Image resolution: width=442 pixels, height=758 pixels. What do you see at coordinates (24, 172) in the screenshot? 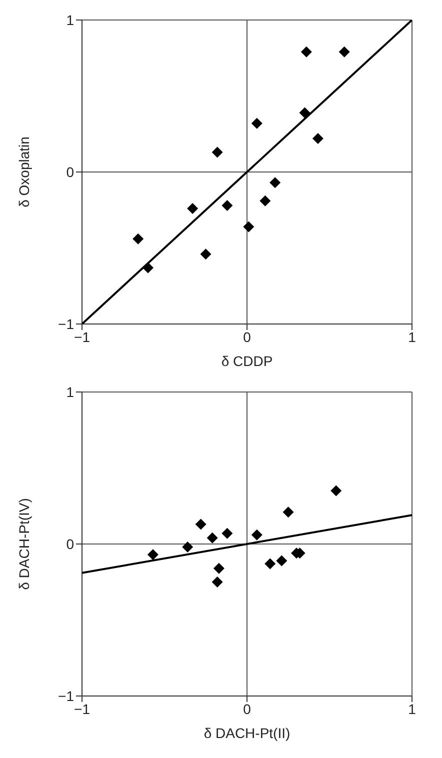
I see `y-axis-title: δ Oxoplatin` at bounding box center [24, 172].